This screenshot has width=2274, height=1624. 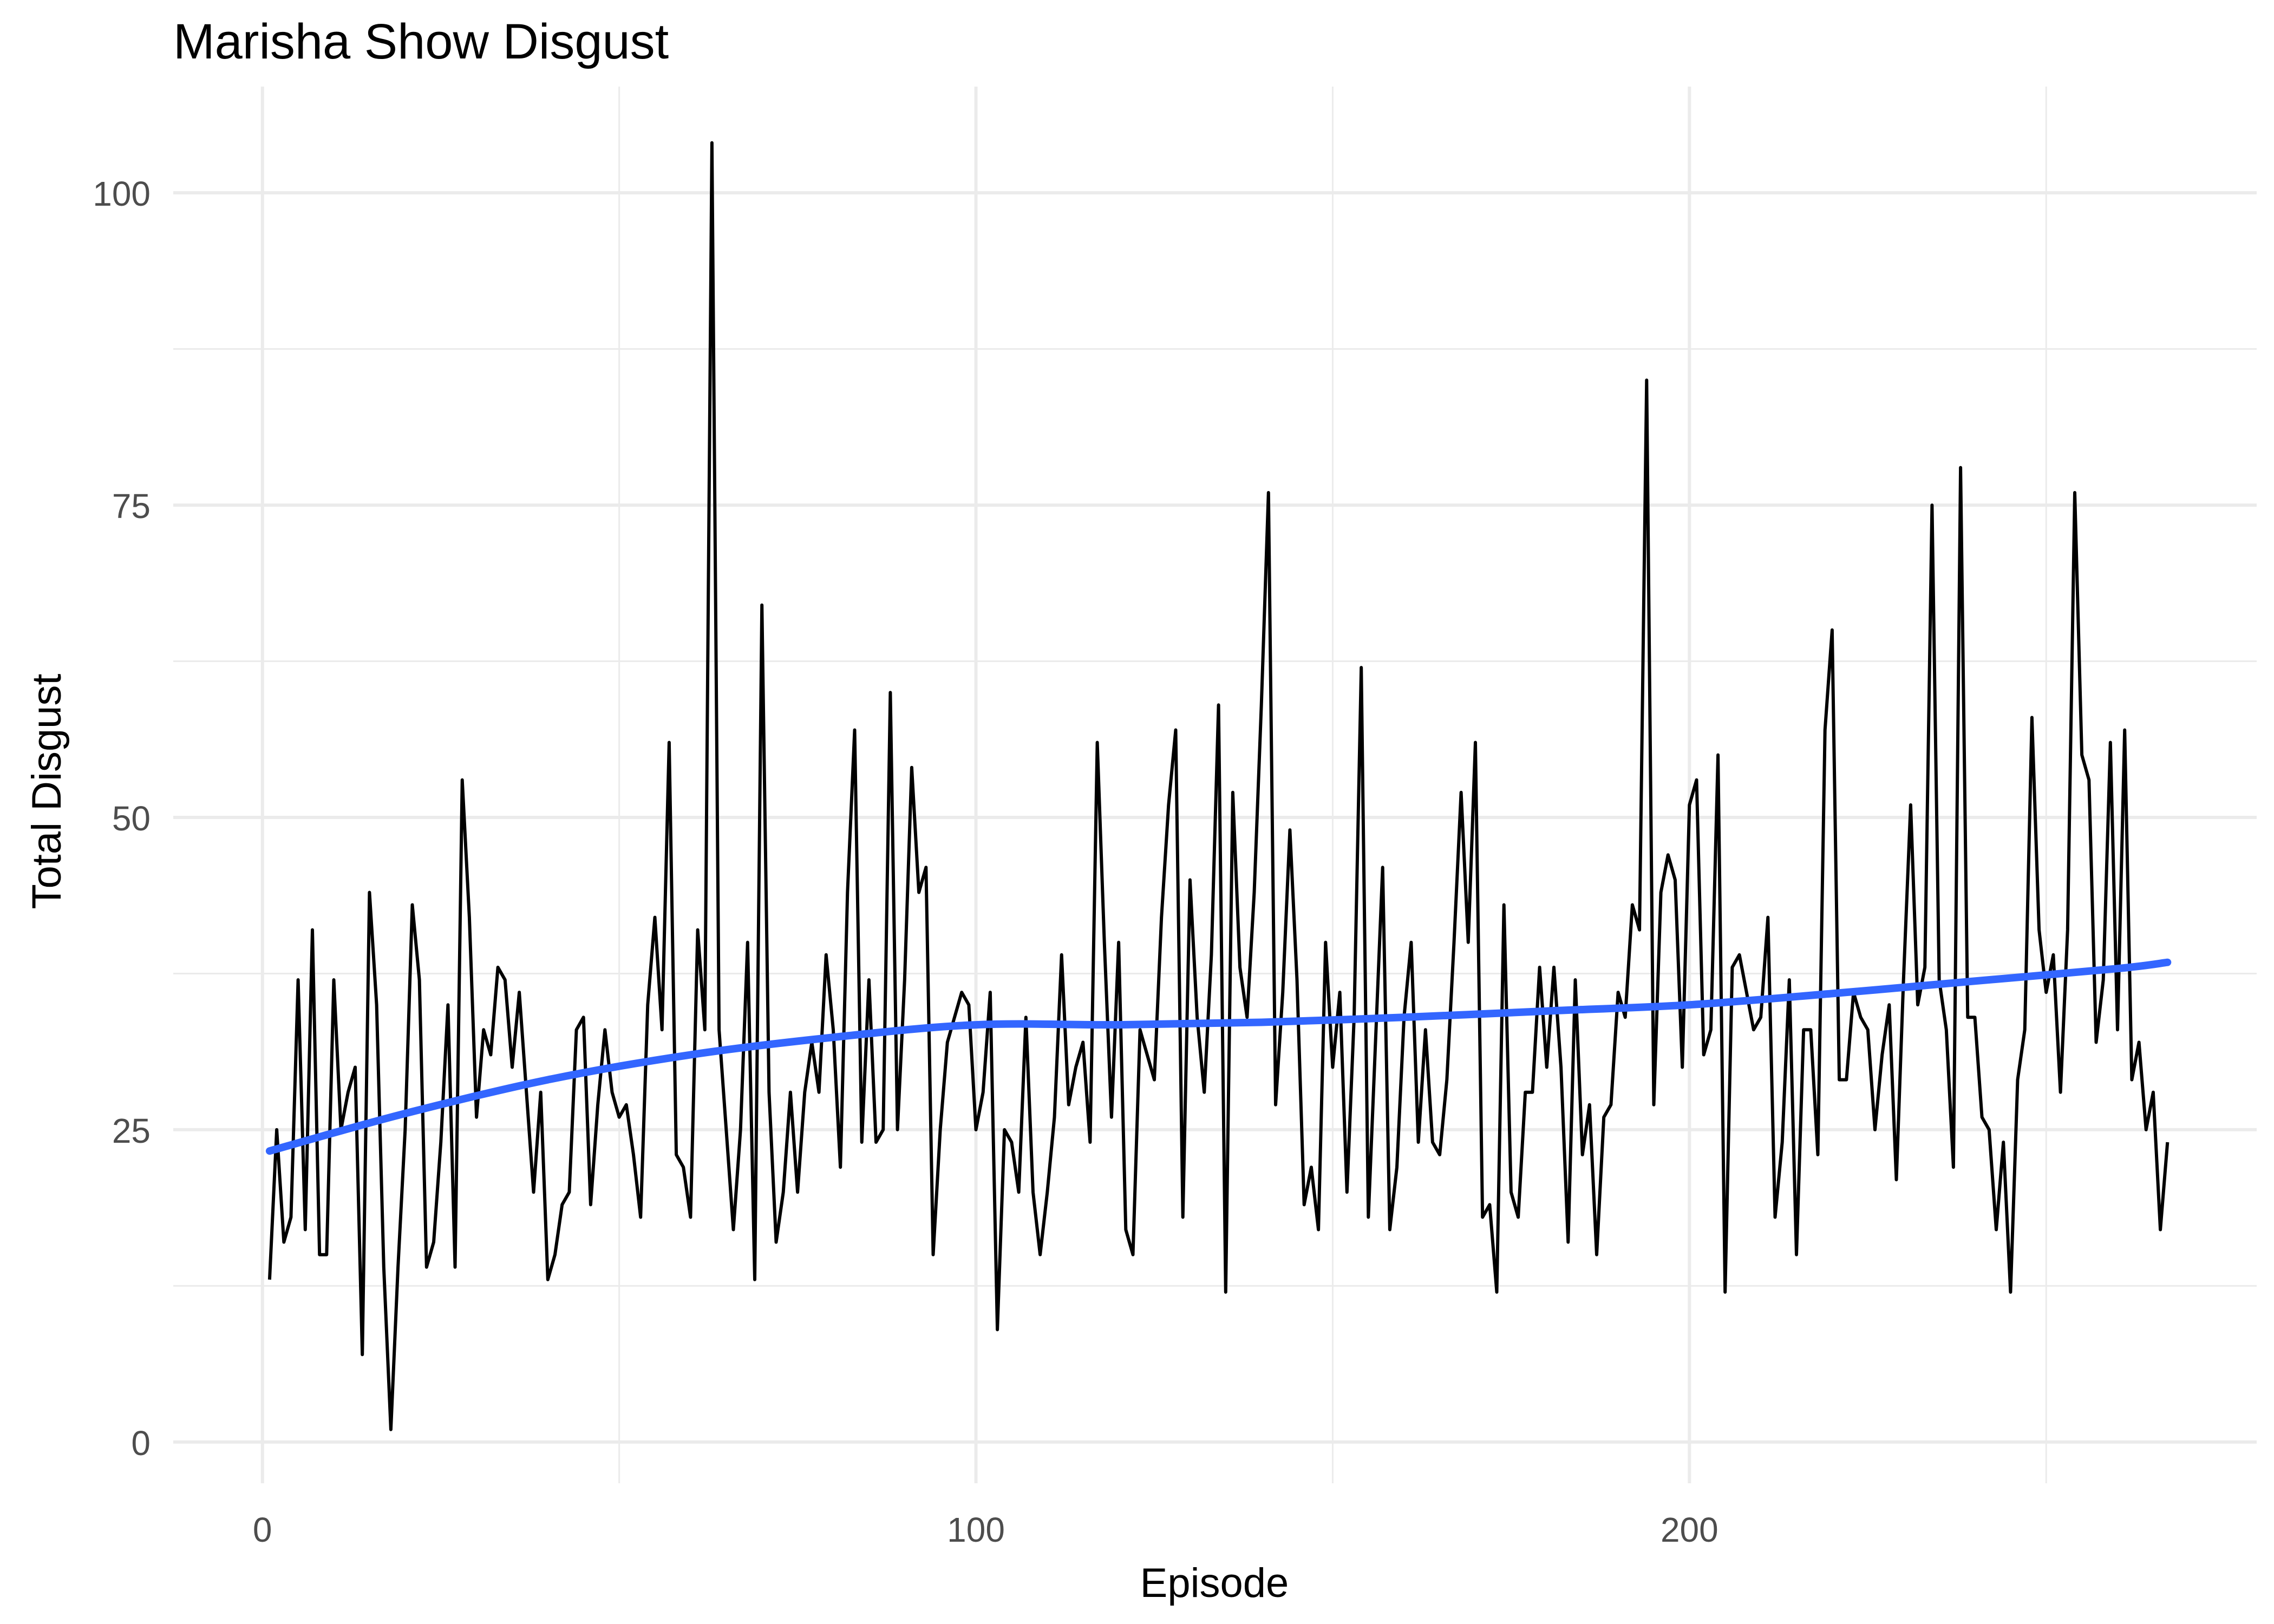 I want to click on y-axis-title: Total Disgust, so click(x=47, y=791).